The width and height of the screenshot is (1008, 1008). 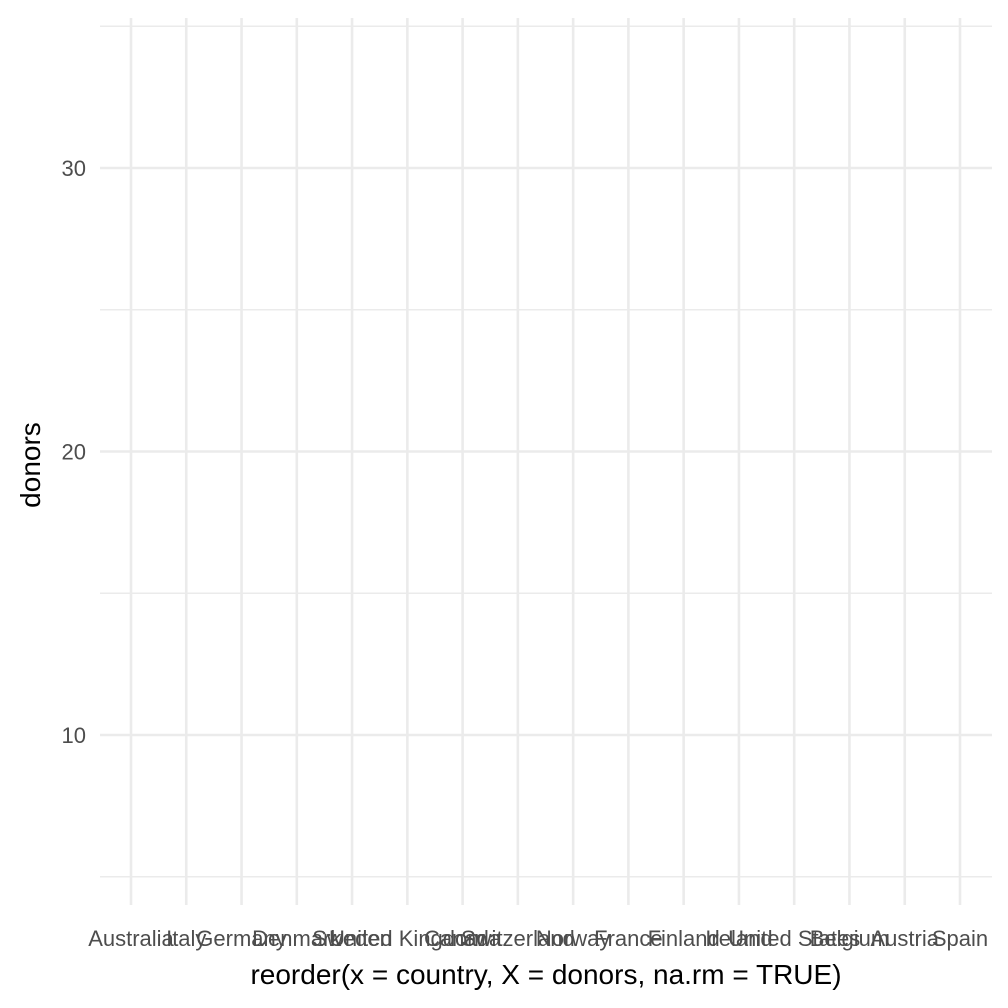 I want to click on x-tick-label: Sweden, so click(x=352, y=938).